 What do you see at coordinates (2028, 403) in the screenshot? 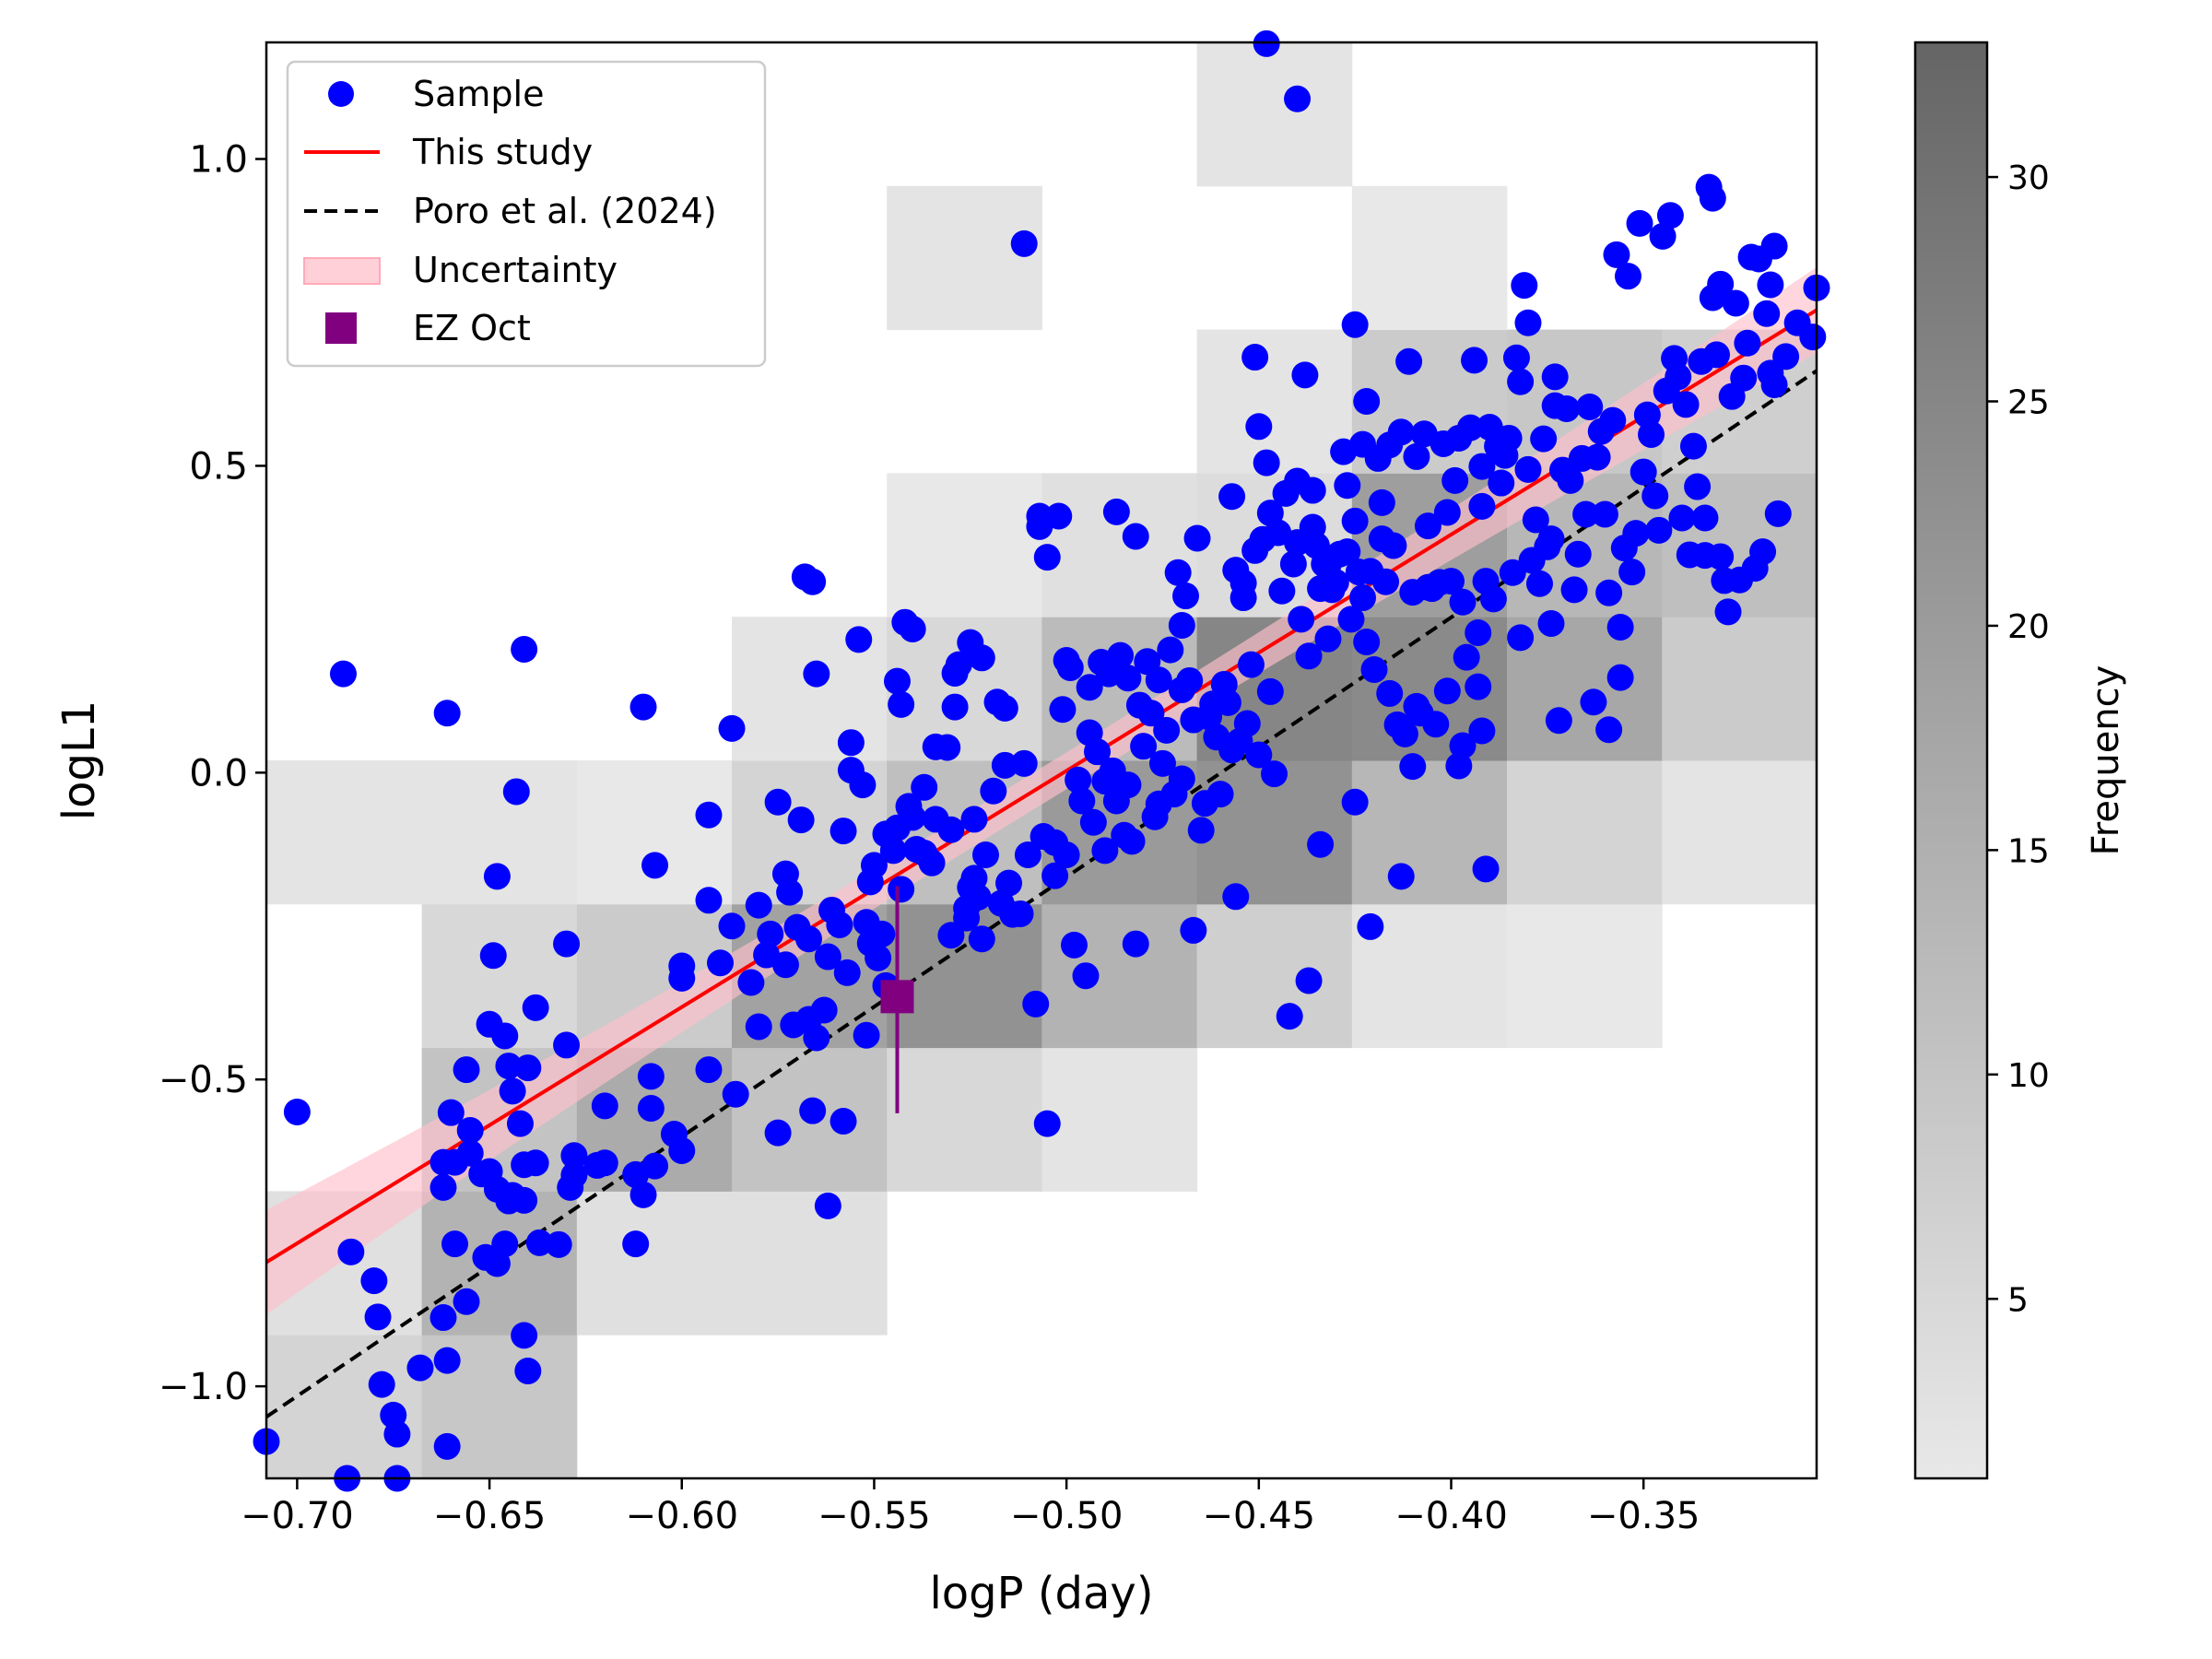
I see `colorbar-tick-label: 25` at bounding box center [2028, 403].